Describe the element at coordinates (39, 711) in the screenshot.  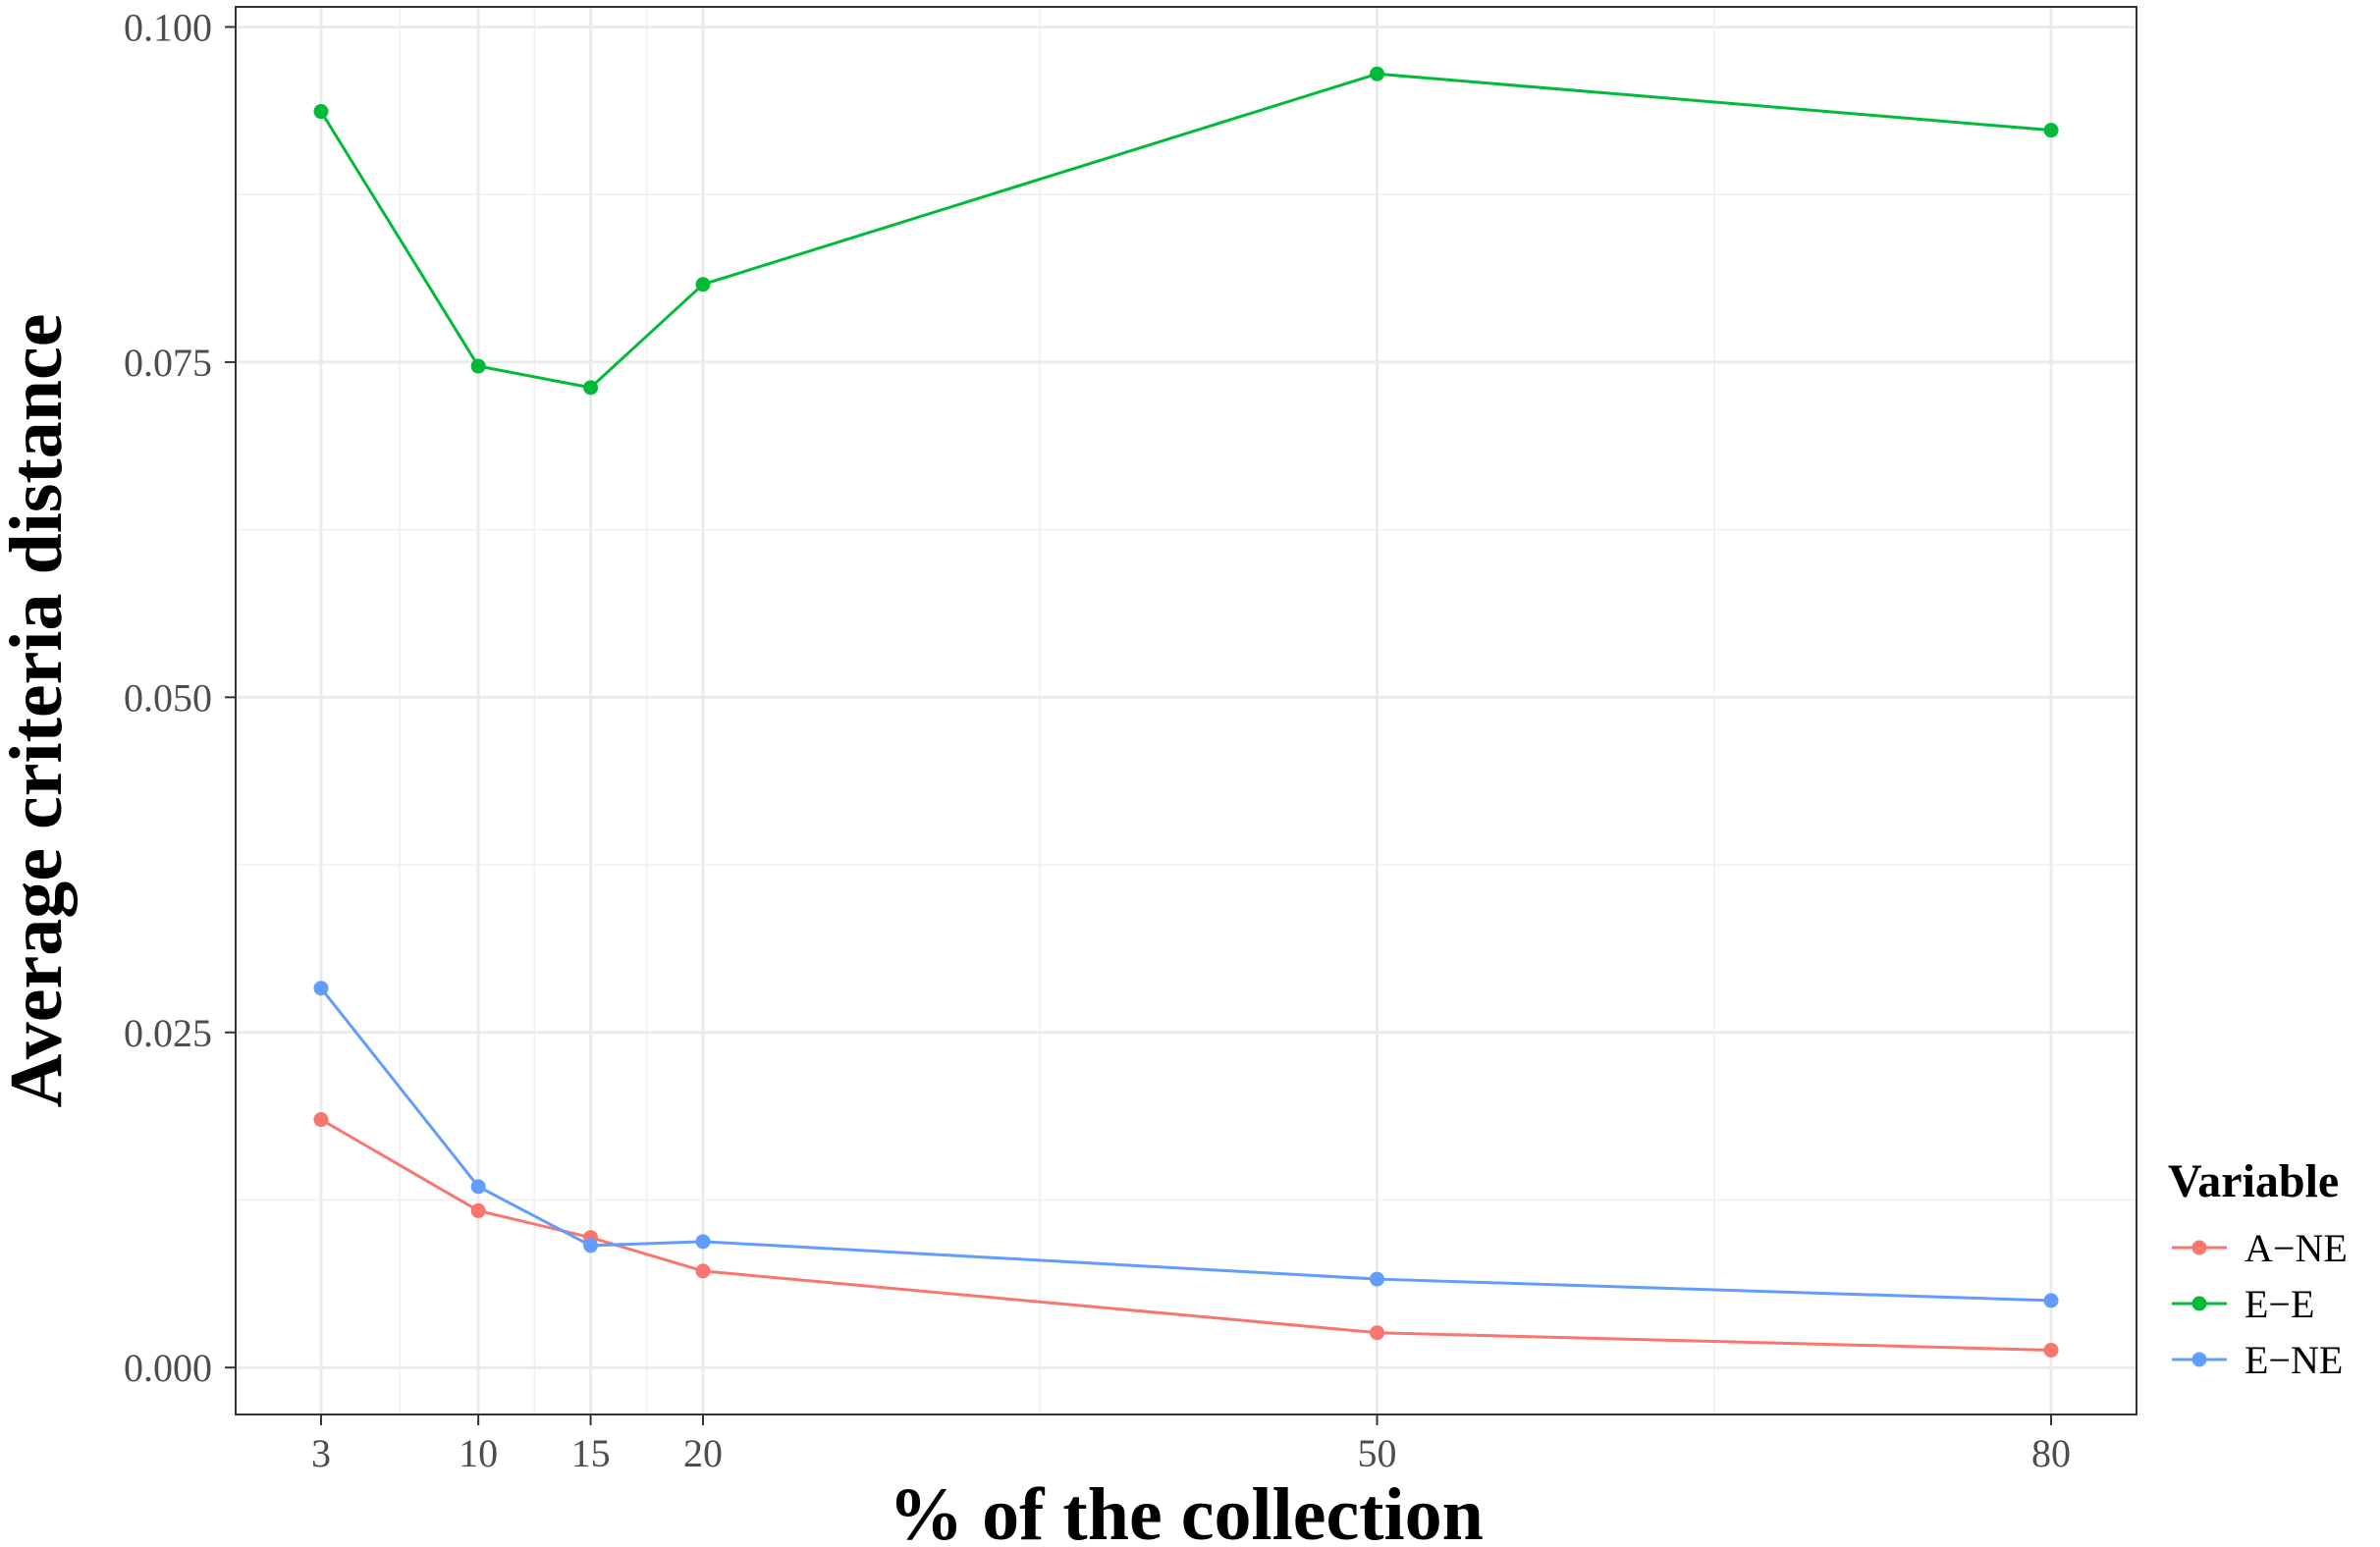
I see `y-axis-title: Average criteria distance` at that location.